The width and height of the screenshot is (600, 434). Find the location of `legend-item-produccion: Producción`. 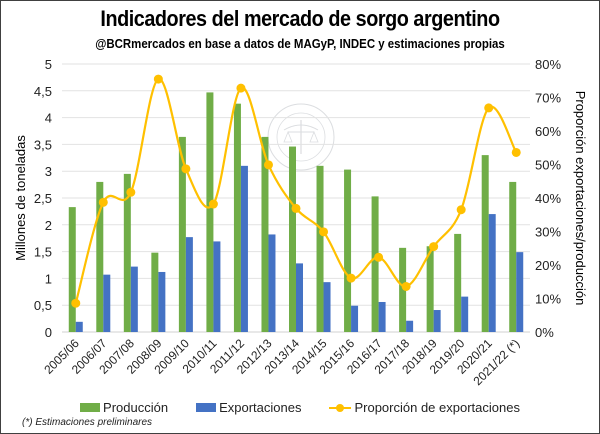

legend-item-produccion: Producción is located at coordinates (124, 407).